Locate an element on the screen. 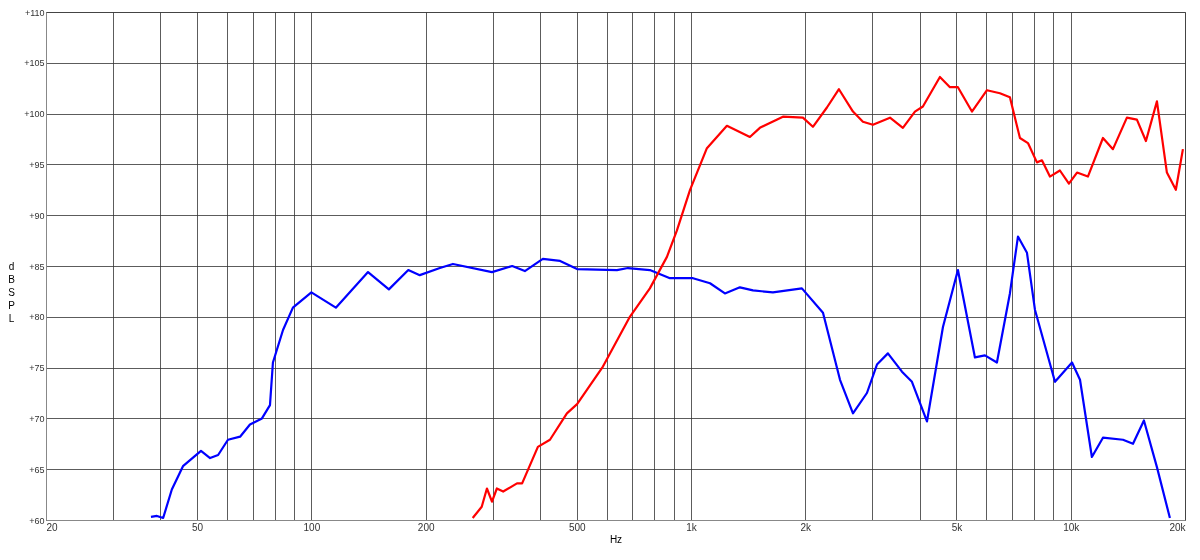 The width and height of the screenshot is (1200, 560). x-tick-label: 5k is located at coordinates (957, 527).